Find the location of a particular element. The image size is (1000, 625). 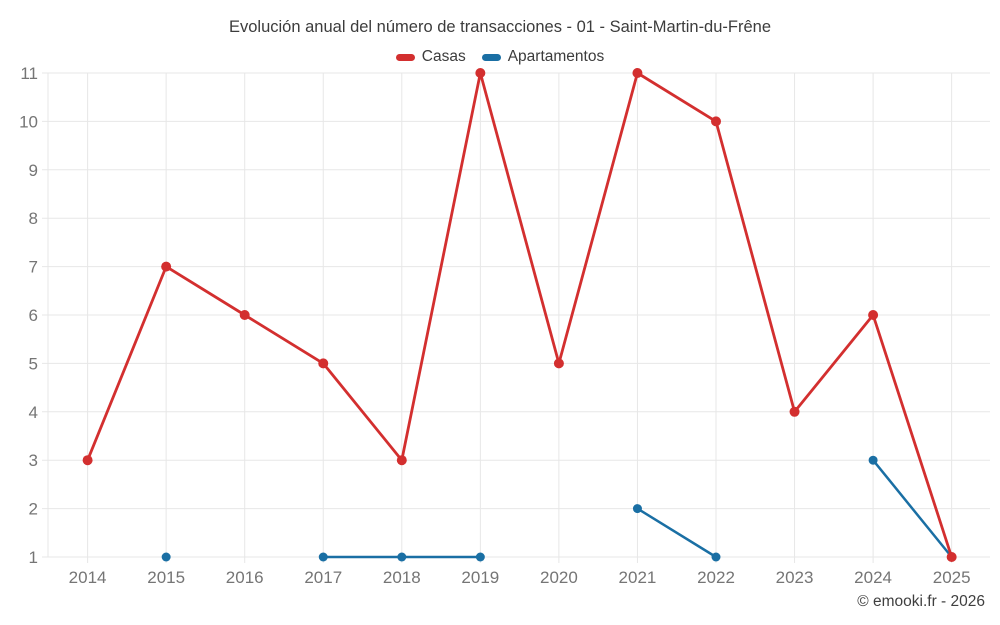

y-tick-label: 6 is located at coordinates (33, 315).